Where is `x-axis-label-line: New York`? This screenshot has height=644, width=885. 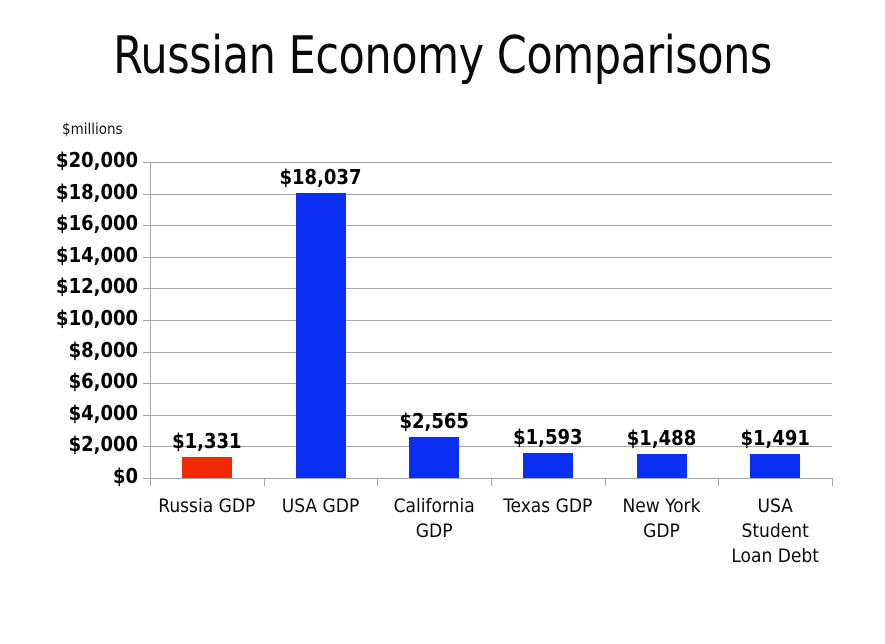 x-axis-label-line: New York is located at coordinates (661, 506).